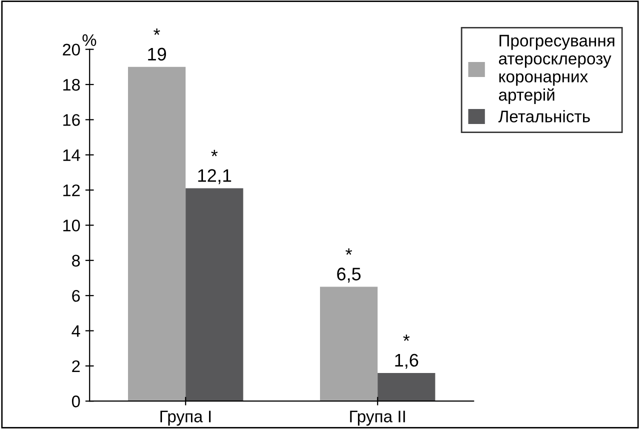 This screenshot has width=640, height=429. I want to click on y-tick-label: 2, so click(76, 366).